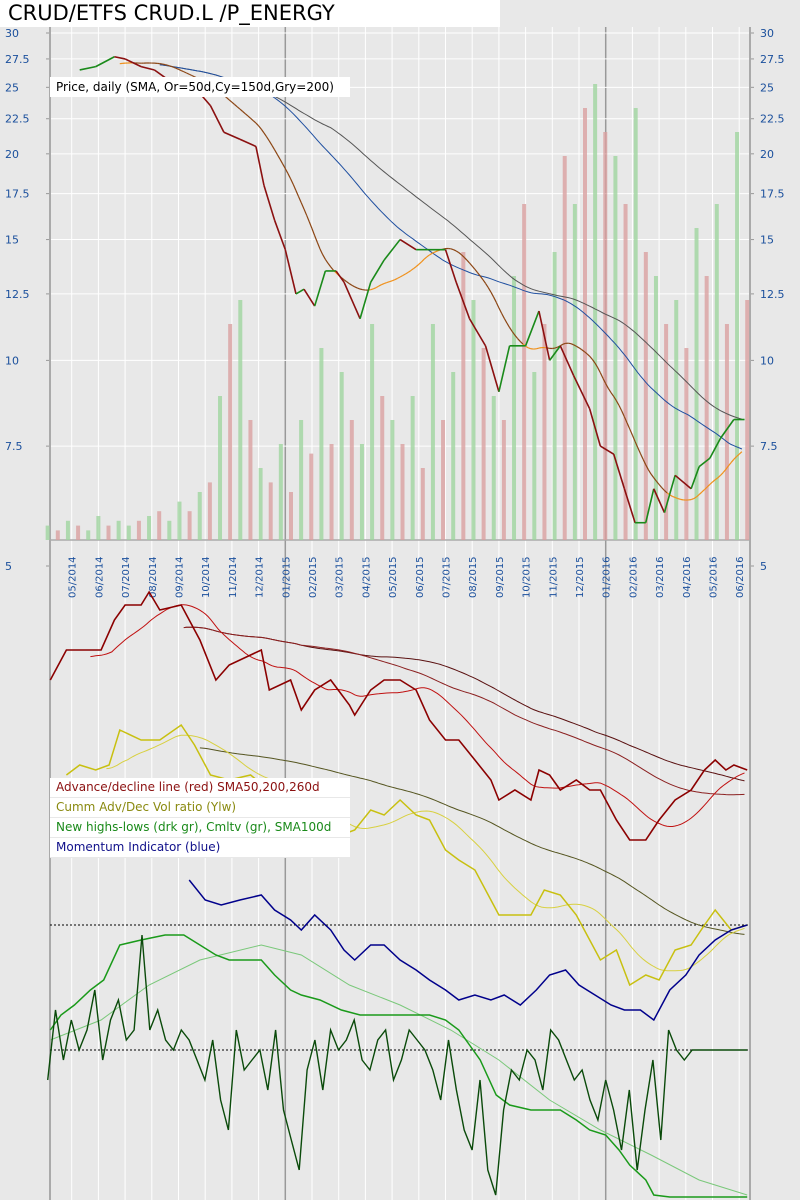 This screenshot has height=1200, width=800. Describe the element at coordinates (126, 577) in the screenshot. I see `x-tick-label: 07/2014` at that location.